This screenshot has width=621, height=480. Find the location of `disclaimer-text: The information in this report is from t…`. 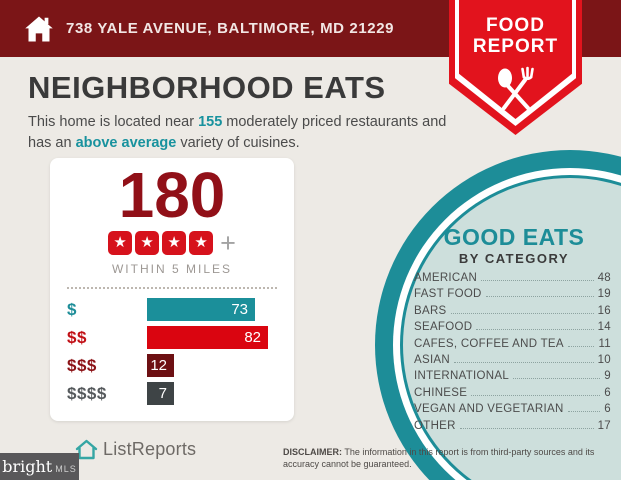

disclaimer-text: The information in this report is from t… is located at coordinates (439, 458).